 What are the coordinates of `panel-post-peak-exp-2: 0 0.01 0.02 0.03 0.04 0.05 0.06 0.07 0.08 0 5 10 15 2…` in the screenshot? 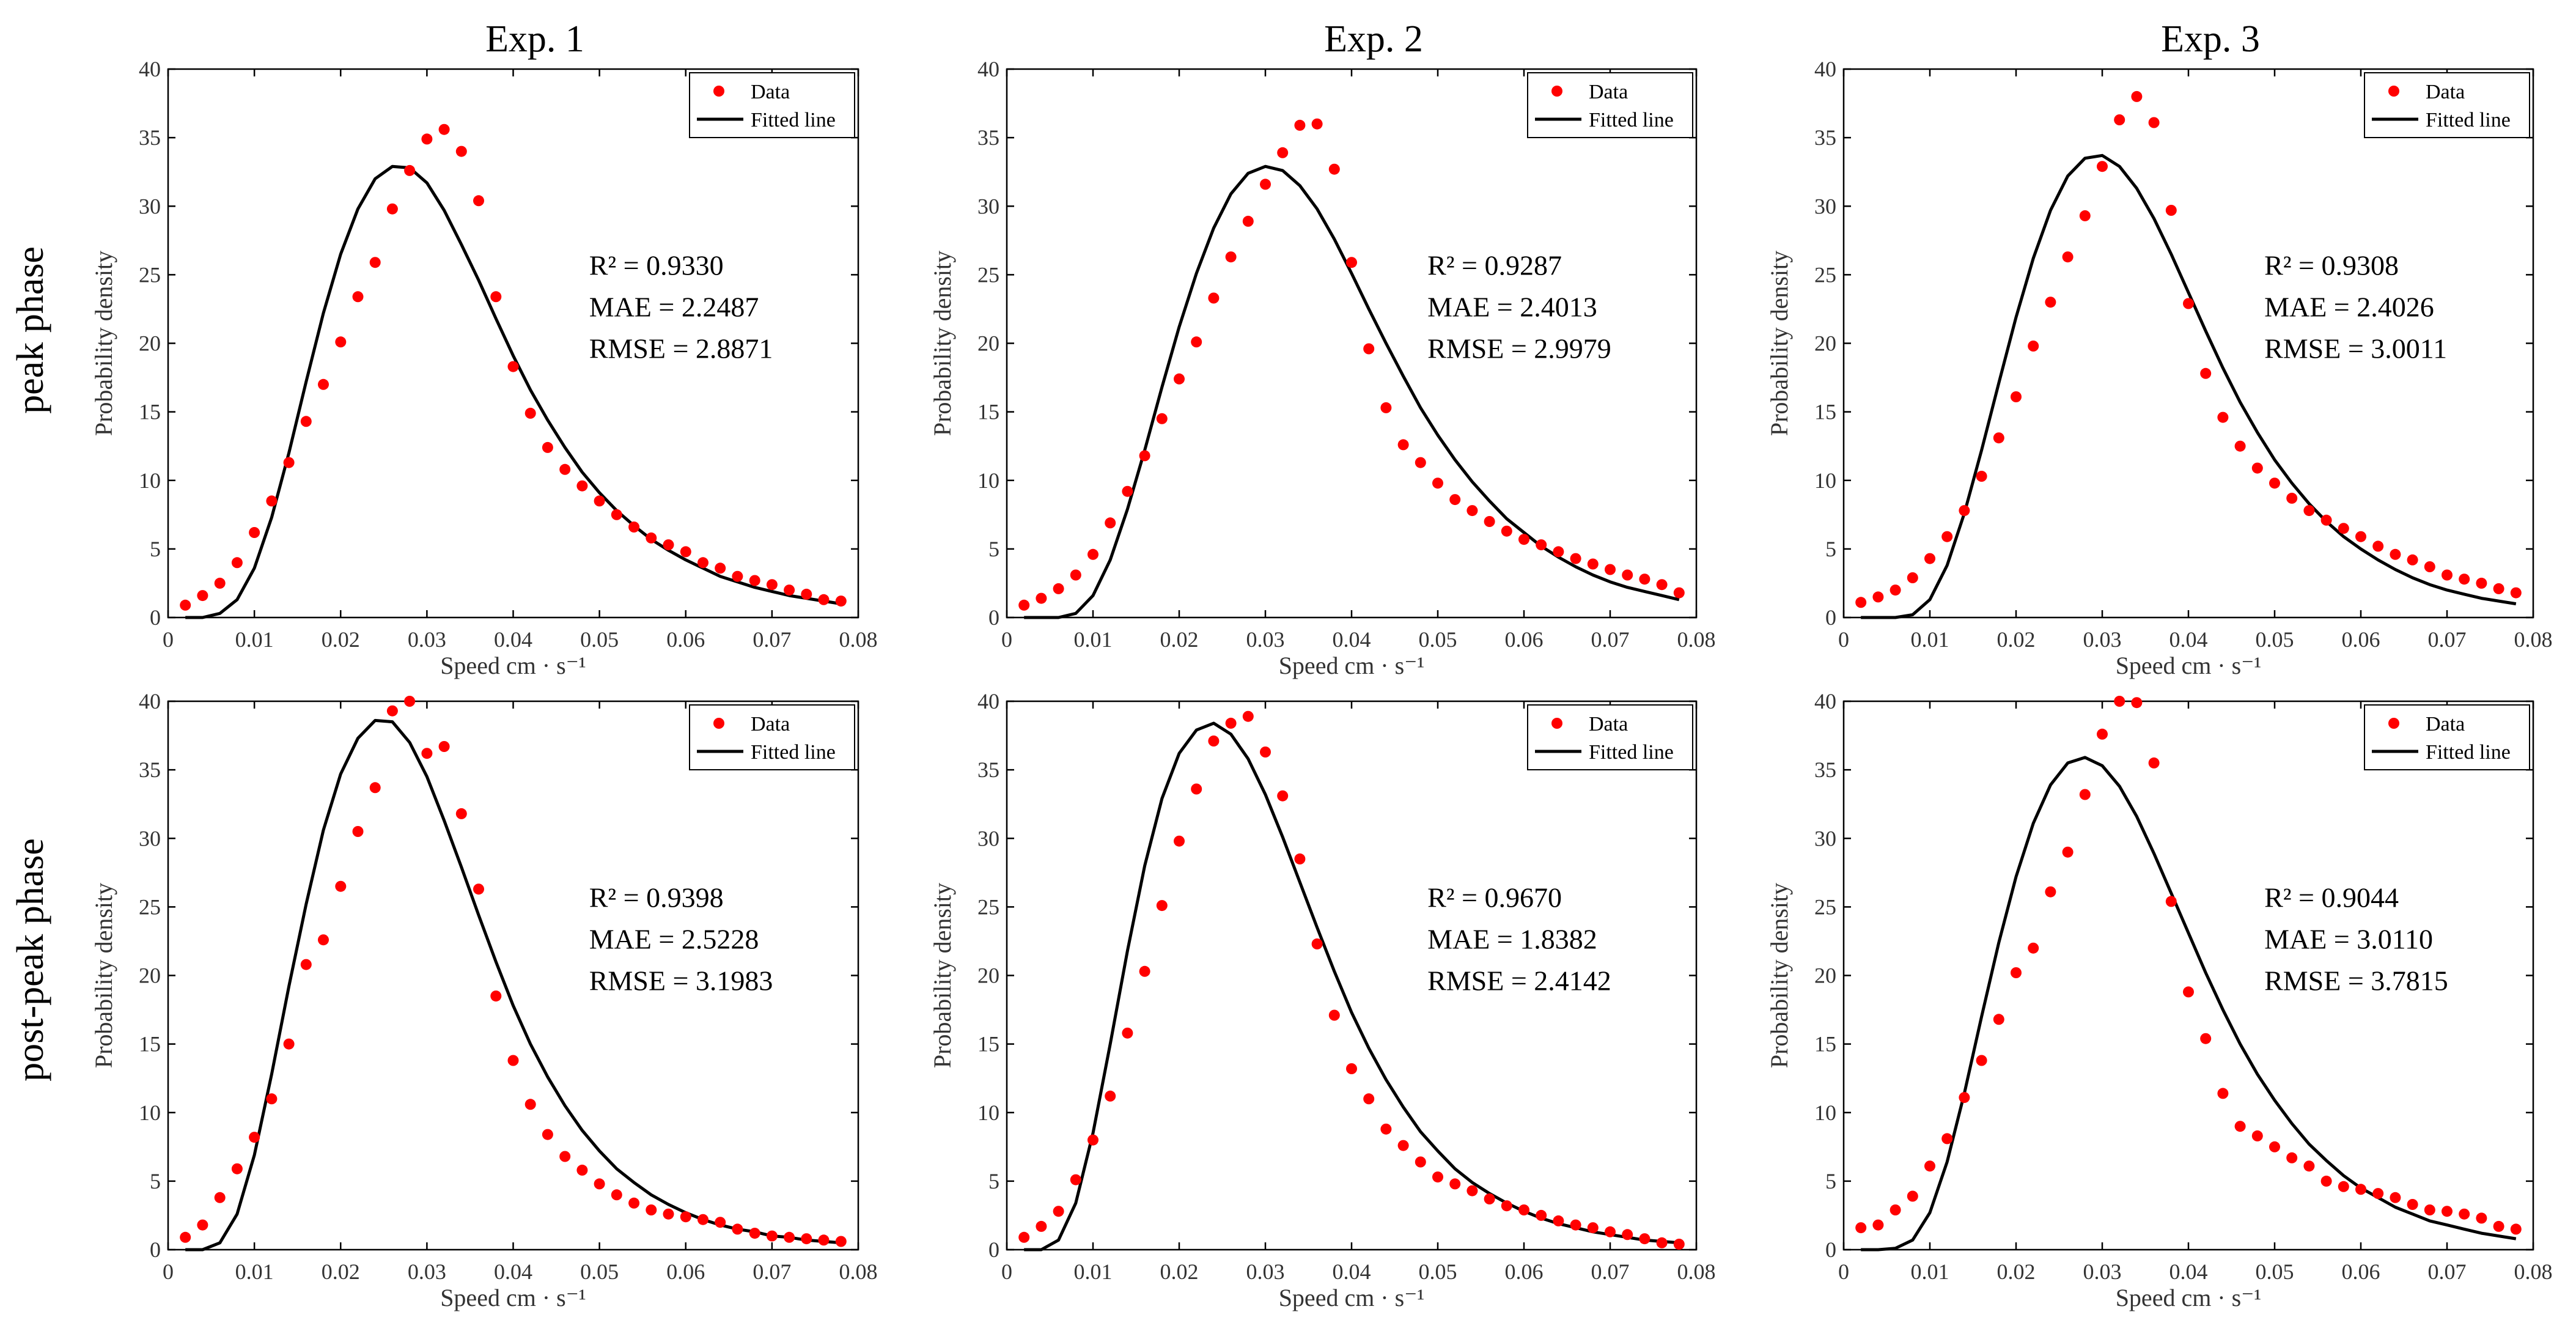 It's located at (1322, 1000).